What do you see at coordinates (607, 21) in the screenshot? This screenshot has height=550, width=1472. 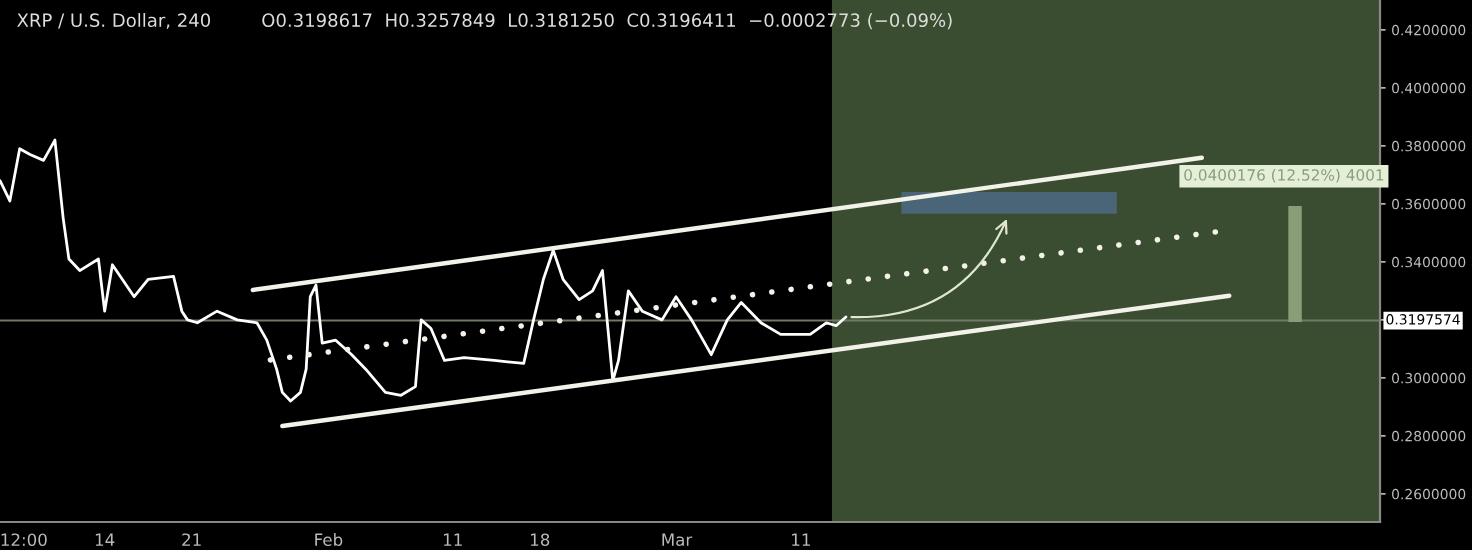 I see `text: O0.3198617 H0.3257849 L0.3181250 C0.3196411 −0.0002773 (−0.09%)` at bounding box center [607, 21].